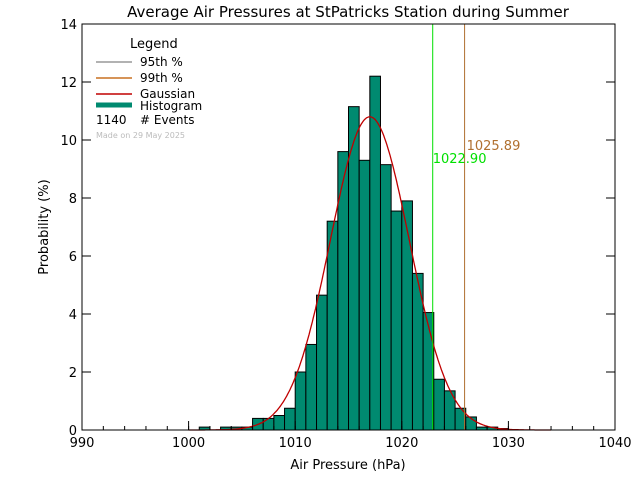  I want to click on y-tick-label: 10, so click(68, 141).